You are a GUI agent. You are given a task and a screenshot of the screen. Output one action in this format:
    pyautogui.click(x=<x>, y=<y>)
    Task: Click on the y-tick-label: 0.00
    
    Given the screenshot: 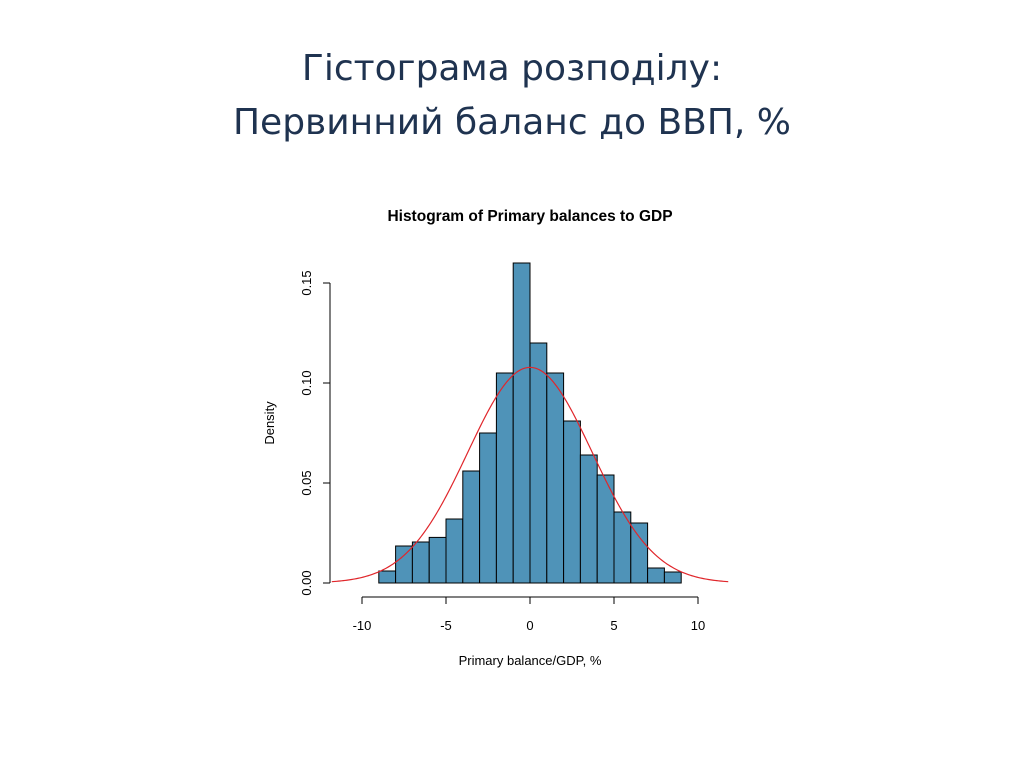 What is the action you would take?
    pyautogui.click(x=306, y=582)
    